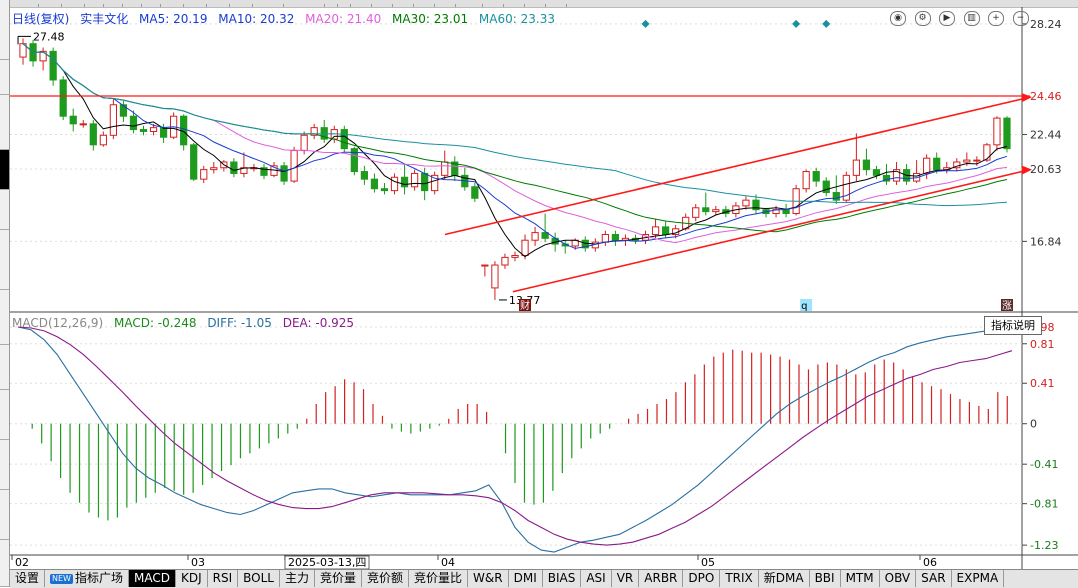 This screenshot has height=588, width=1078. I want to click on tab-主力: 主力, so click(297, 578).